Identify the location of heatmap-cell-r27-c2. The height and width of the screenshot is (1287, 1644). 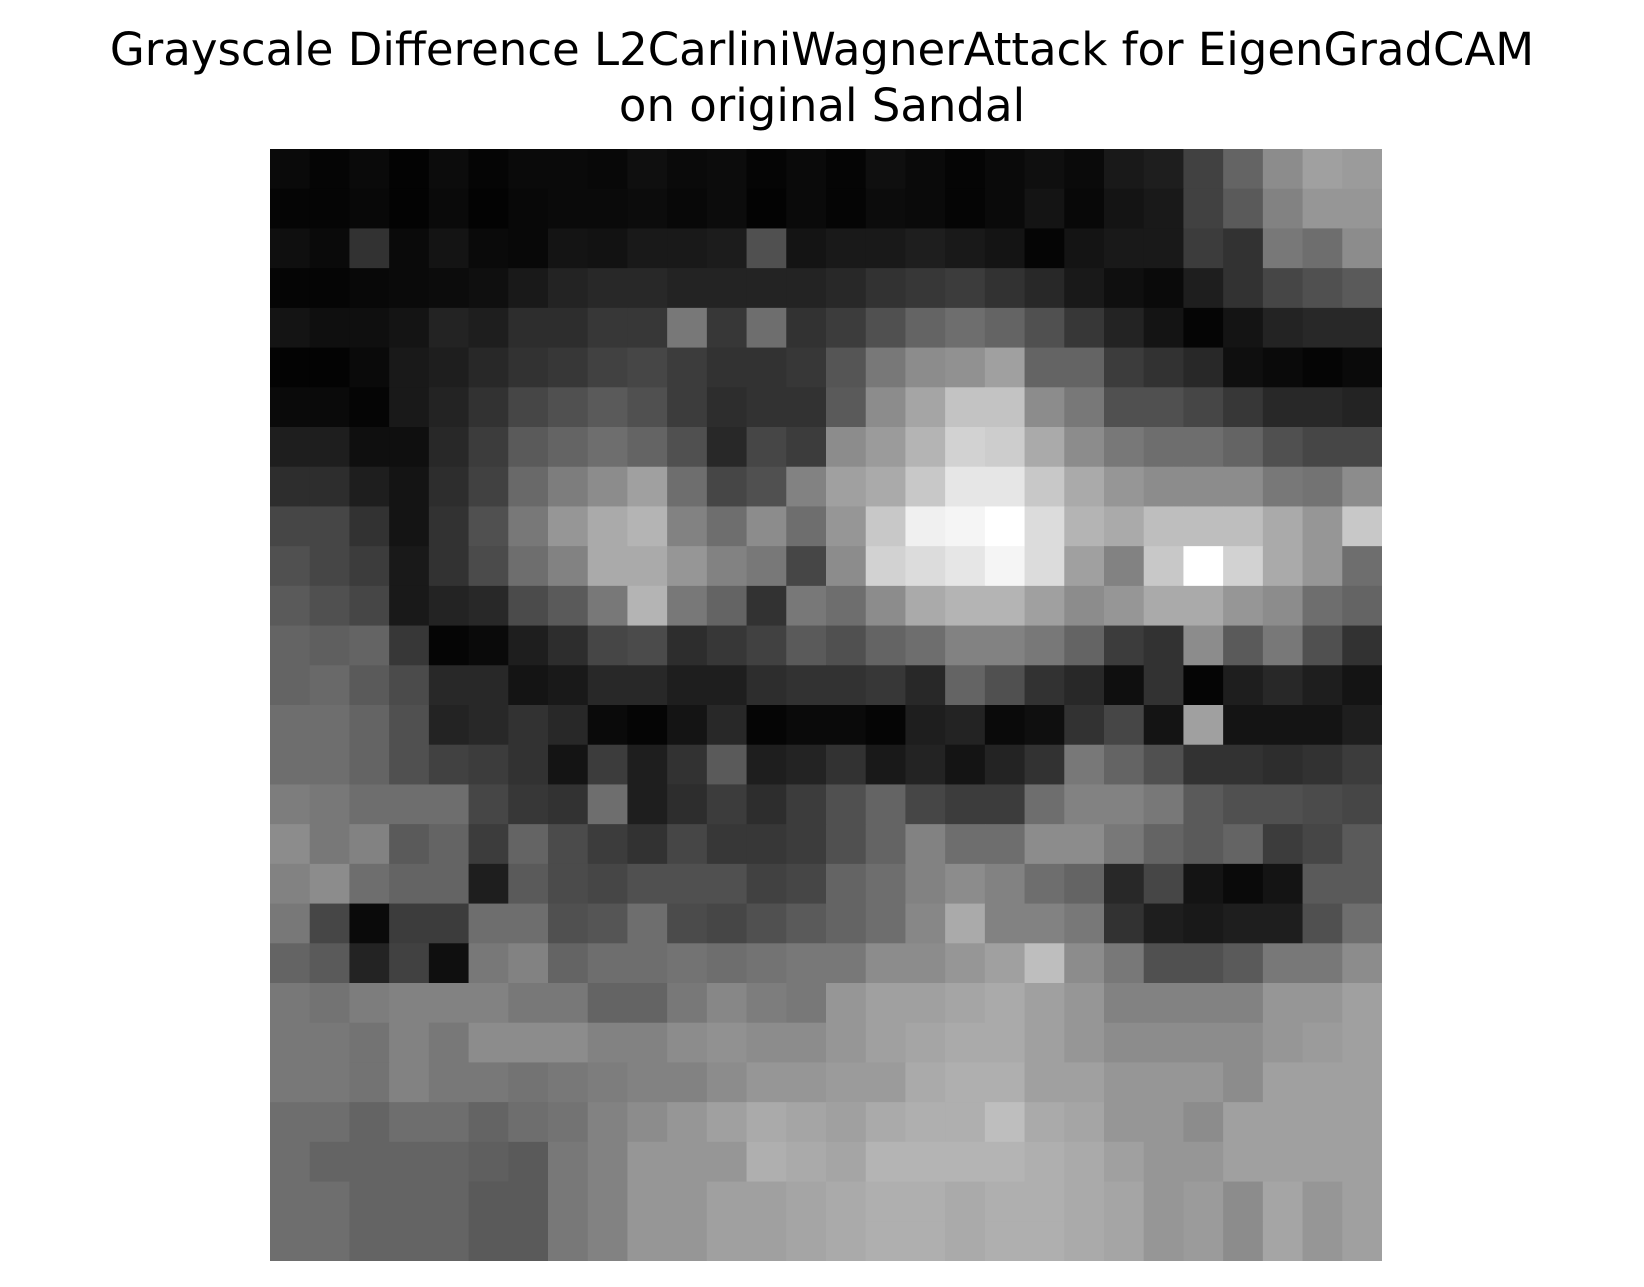
(369, 1241).